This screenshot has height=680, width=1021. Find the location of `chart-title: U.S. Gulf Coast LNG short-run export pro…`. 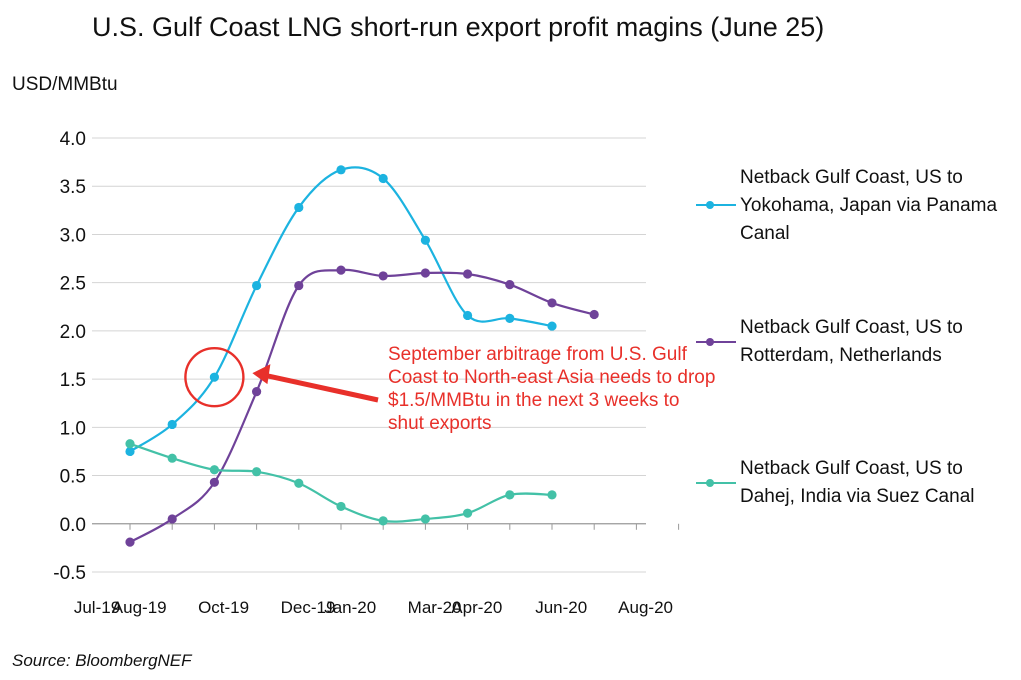

chart-title: U.S. Gulf Coast LNG short-run export pro… is located at coordinates (458, 27).